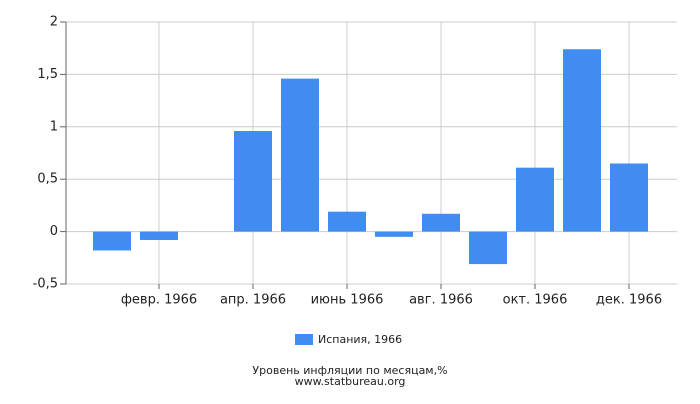 This screenshot has width=700, height=404. What do you see at coordinates (304, 339) in the screenshot?
I see `legend-swatch` at bounding box center [304, 339].